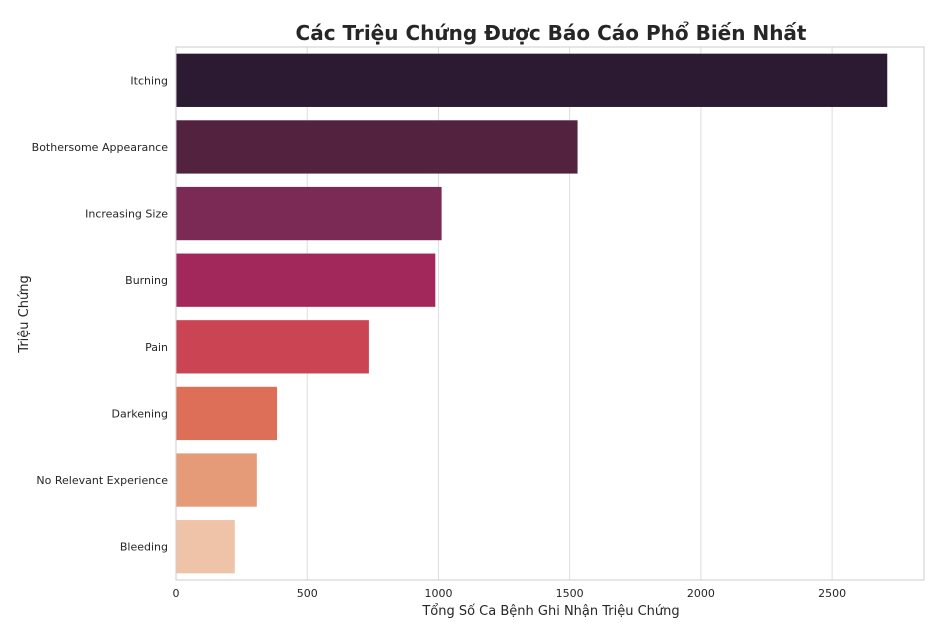 The height and width of the screenshot is (630, 948). I want to click on x-tick-label: 500, so click(307, 593).